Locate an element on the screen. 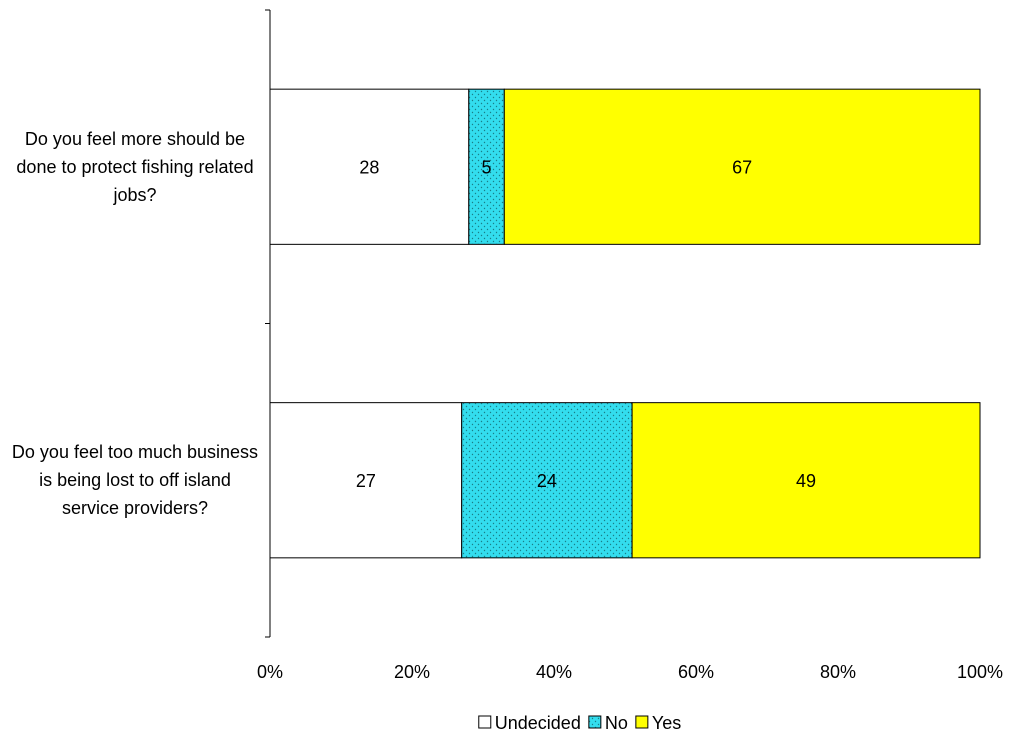  value-label: 27 is located at coordinates (366, 481).